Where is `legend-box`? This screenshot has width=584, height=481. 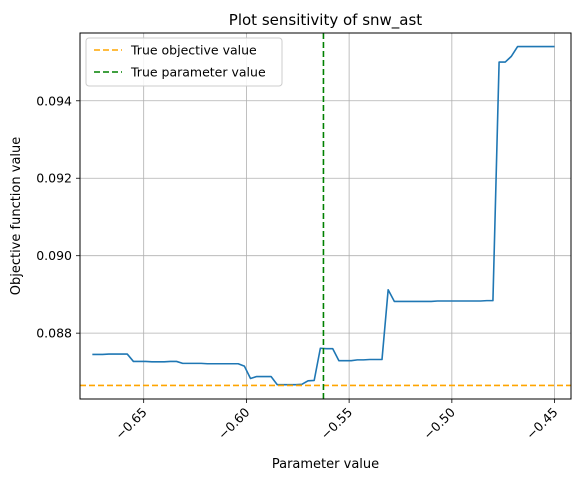 legend-box is located at coordinates (184, 62).